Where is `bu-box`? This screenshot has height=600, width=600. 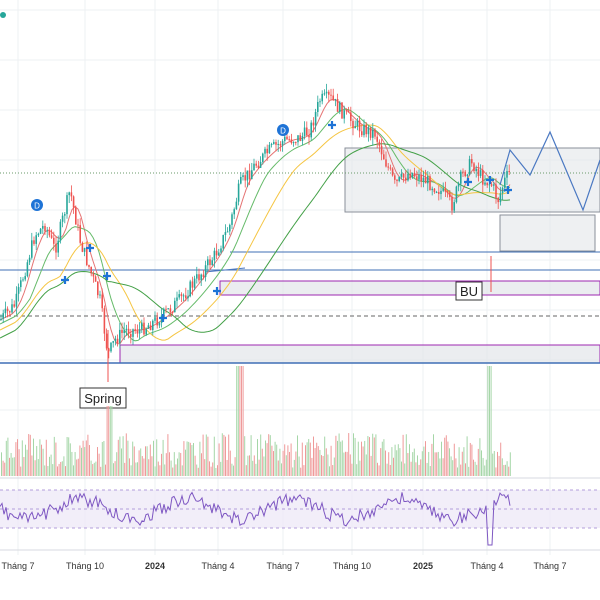
bu-box is located at coordinates (409, 288).